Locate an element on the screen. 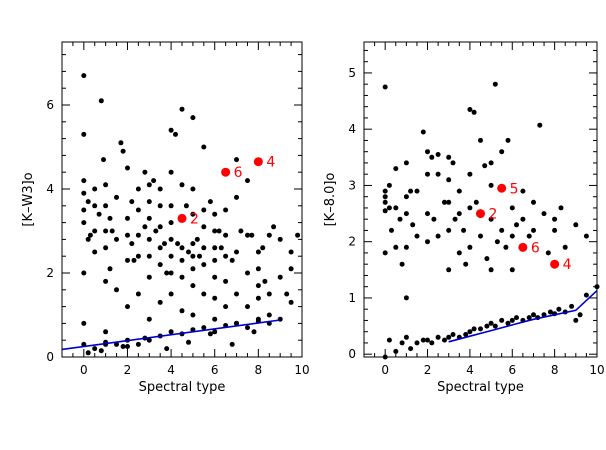  y-axis-label: [K–W3]o is located at coordinates (28, 199).